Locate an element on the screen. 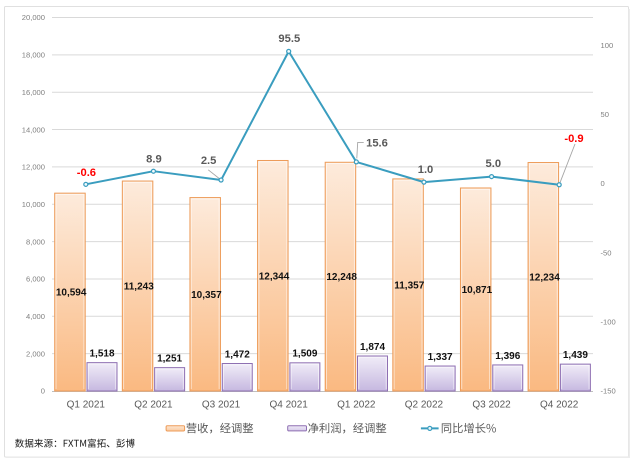  svg-text: 1,472 is located at coordinates (237, 354).